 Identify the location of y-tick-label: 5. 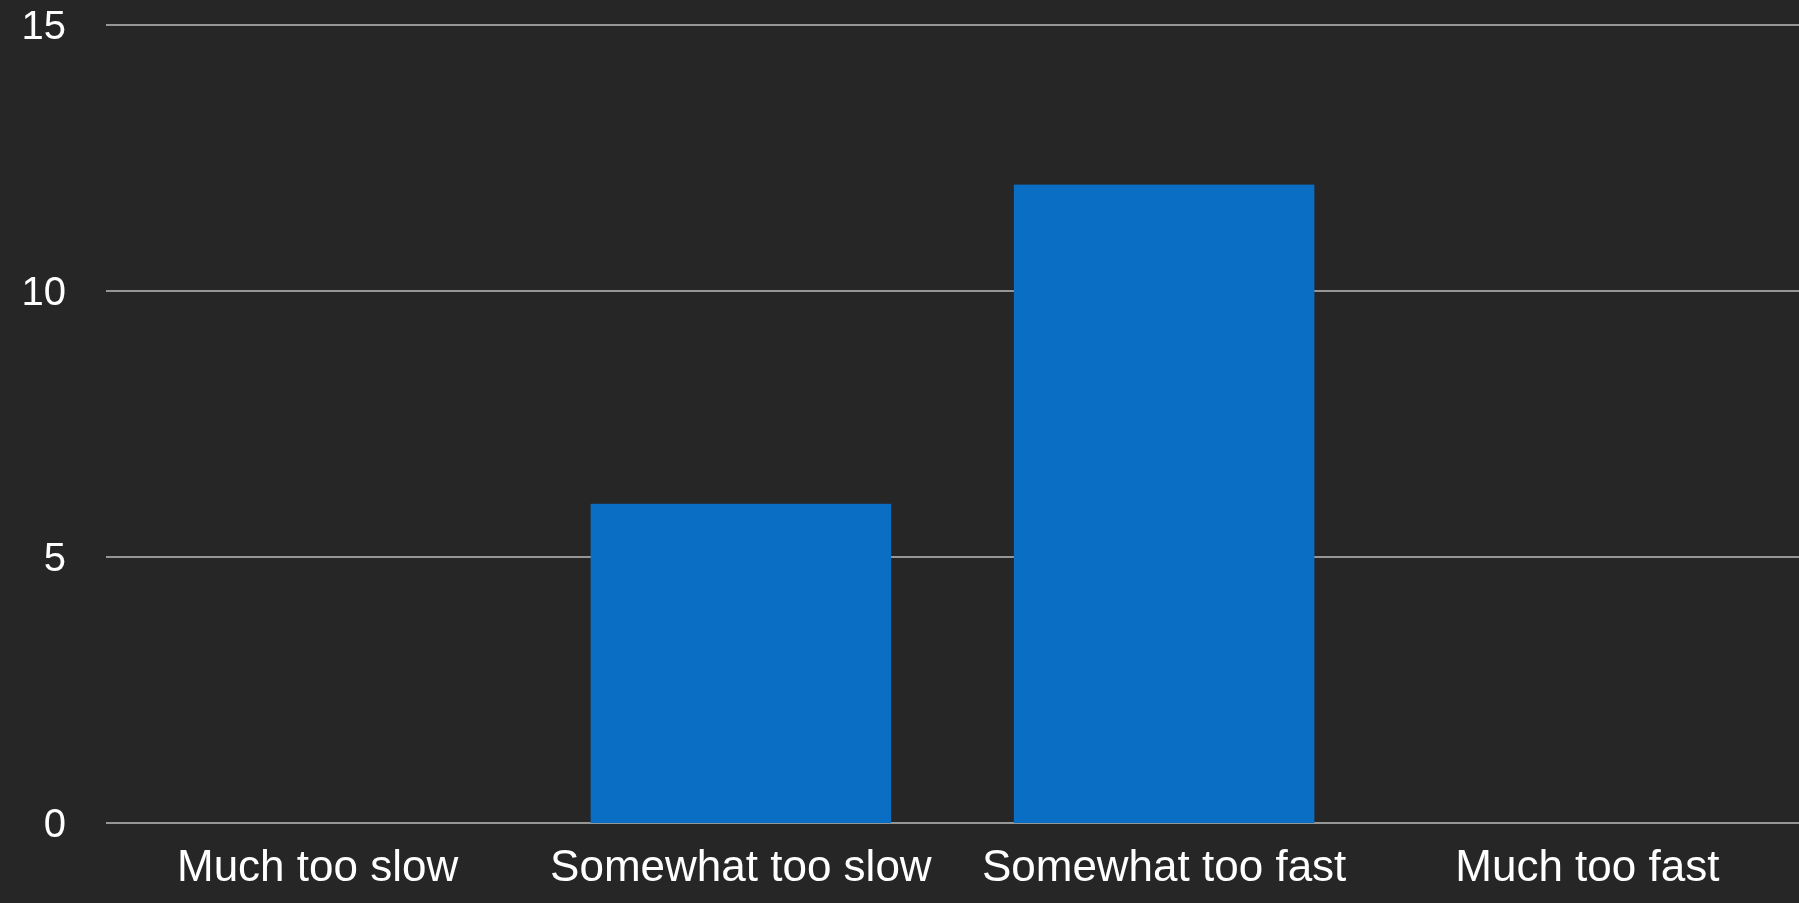
(54, 557).